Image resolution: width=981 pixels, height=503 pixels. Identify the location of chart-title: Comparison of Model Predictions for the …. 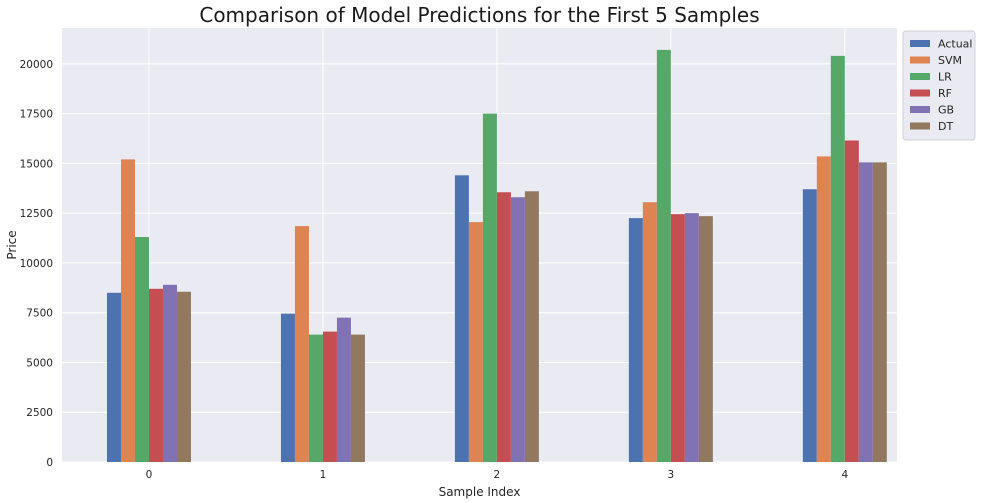
(479, 15).